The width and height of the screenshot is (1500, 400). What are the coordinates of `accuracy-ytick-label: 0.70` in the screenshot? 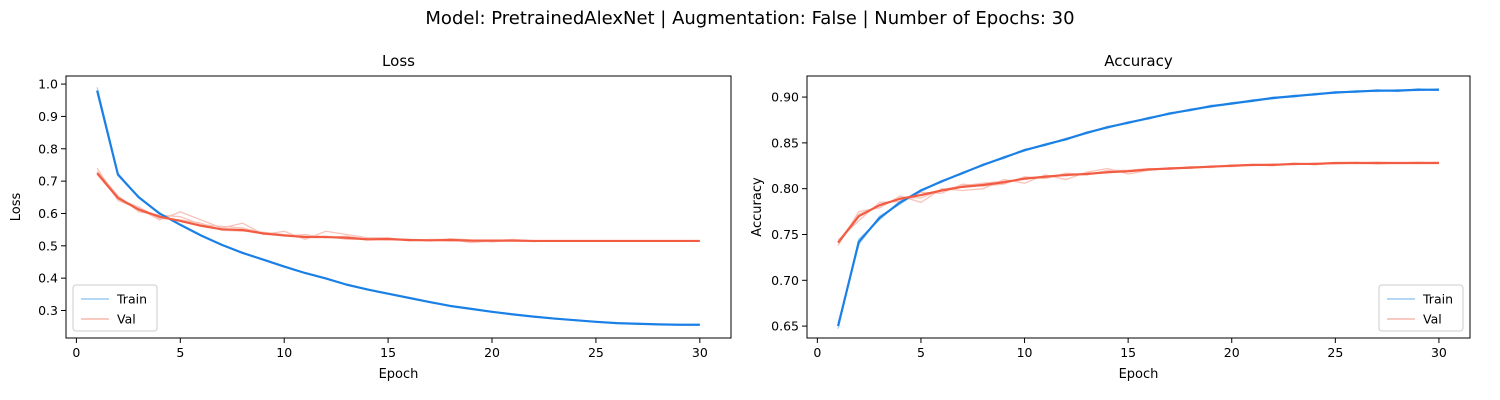 It's located at (785, 280).